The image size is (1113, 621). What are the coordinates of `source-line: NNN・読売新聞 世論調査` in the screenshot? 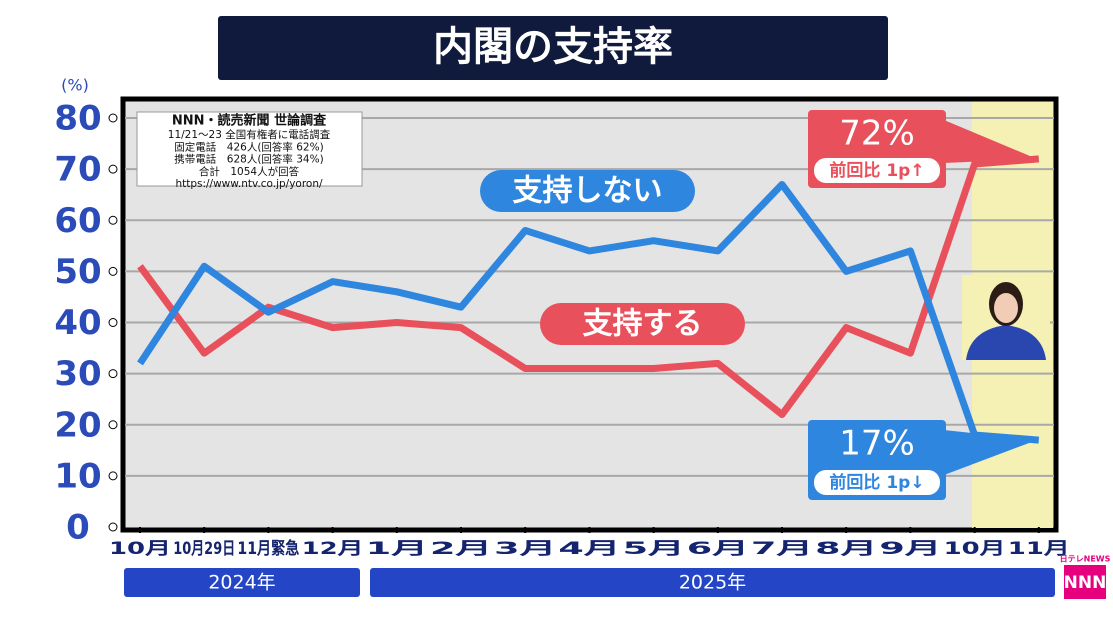 It's located at (249, 121).